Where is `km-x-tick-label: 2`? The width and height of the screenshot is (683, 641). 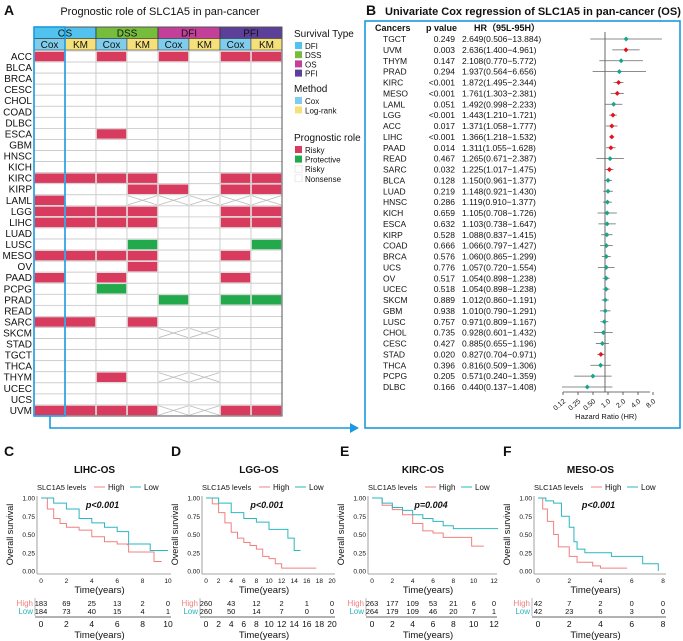
km-x-tick-label: 2 is located at coordinates (67, 581).